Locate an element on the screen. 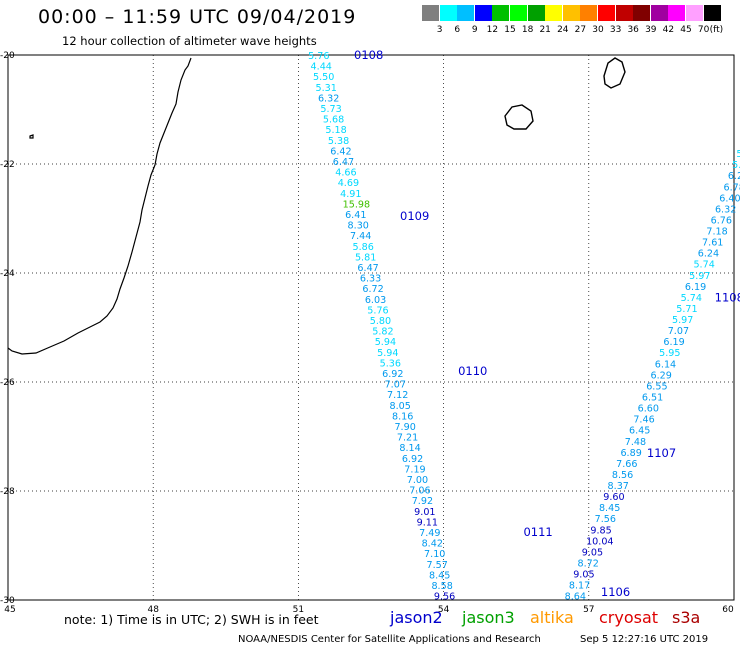  lat-tick-label: -20 is located at coordinates (7, 56).